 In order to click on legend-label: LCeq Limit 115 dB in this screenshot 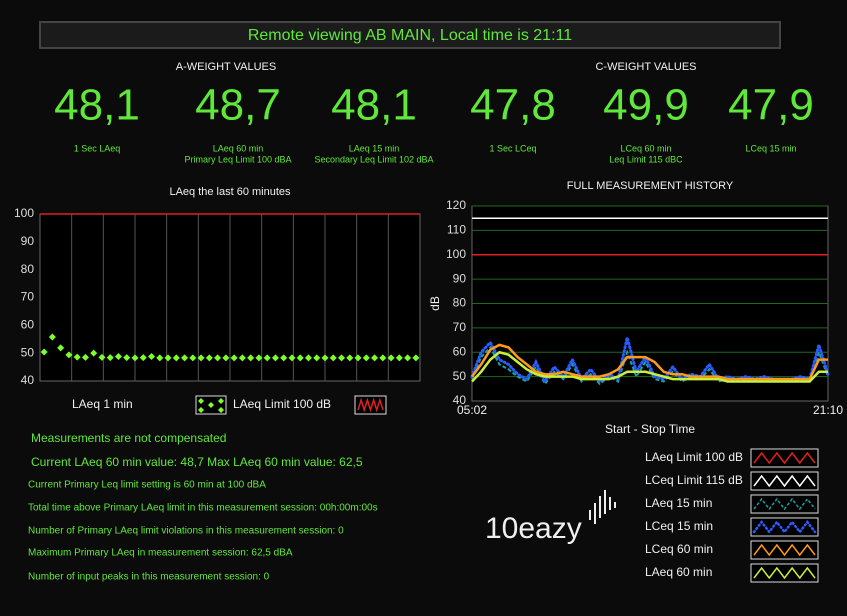, I will do `click(694, 480)`.